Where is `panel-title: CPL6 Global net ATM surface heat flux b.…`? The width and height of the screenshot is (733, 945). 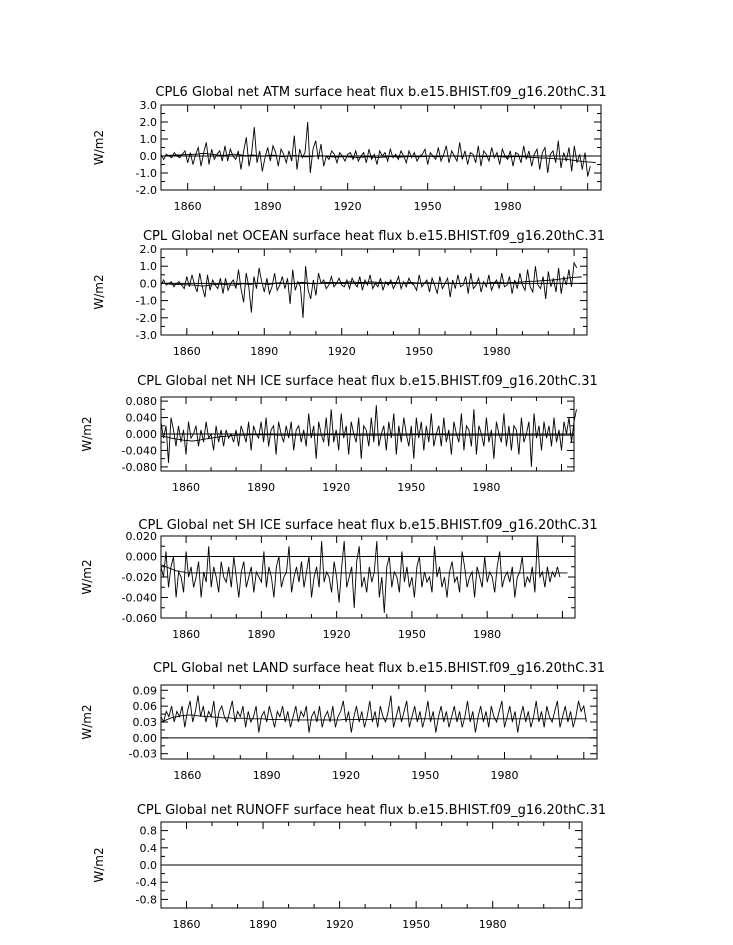 panel-title: CPL6 Global net ATM surface heat flux b.… is located at coordinates (380, 92).